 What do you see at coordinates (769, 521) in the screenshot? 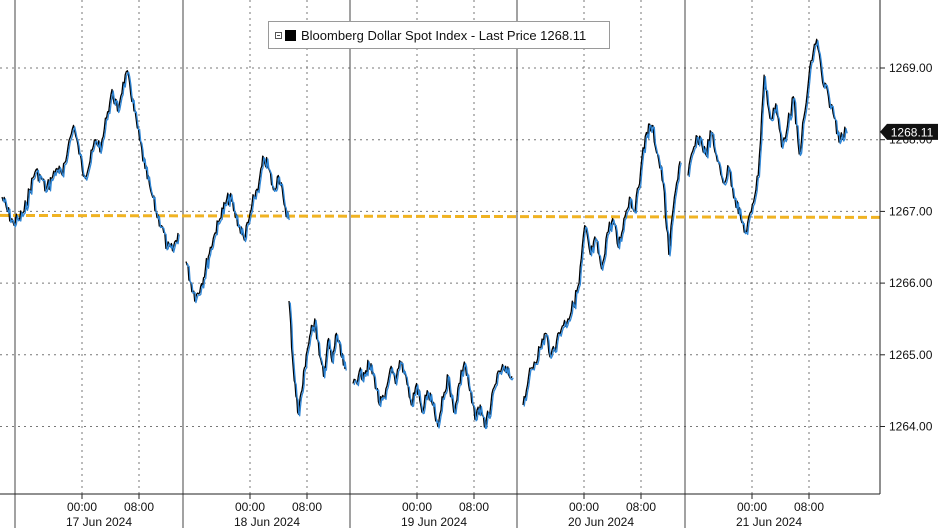
I see `x-day-label: 21 Jun 2024` at bounding box center [769, 521].